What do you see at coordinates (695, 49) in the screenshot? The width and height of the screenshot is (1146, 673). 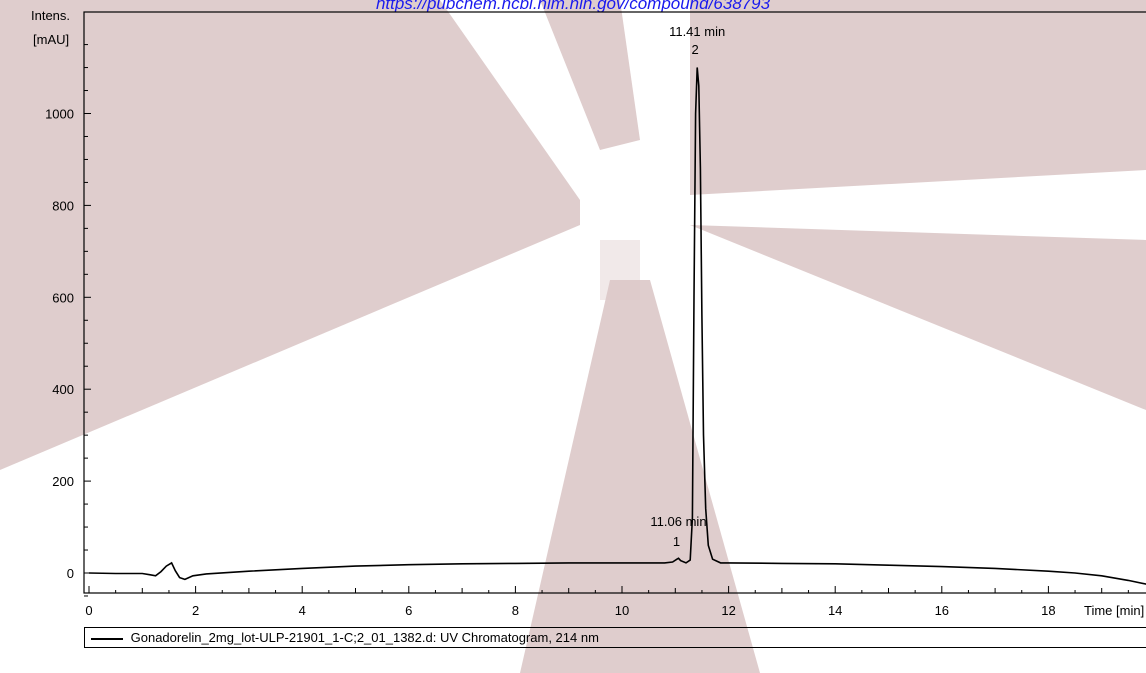 I see `peak-number-label: 2` at bounding box center [695, 49].